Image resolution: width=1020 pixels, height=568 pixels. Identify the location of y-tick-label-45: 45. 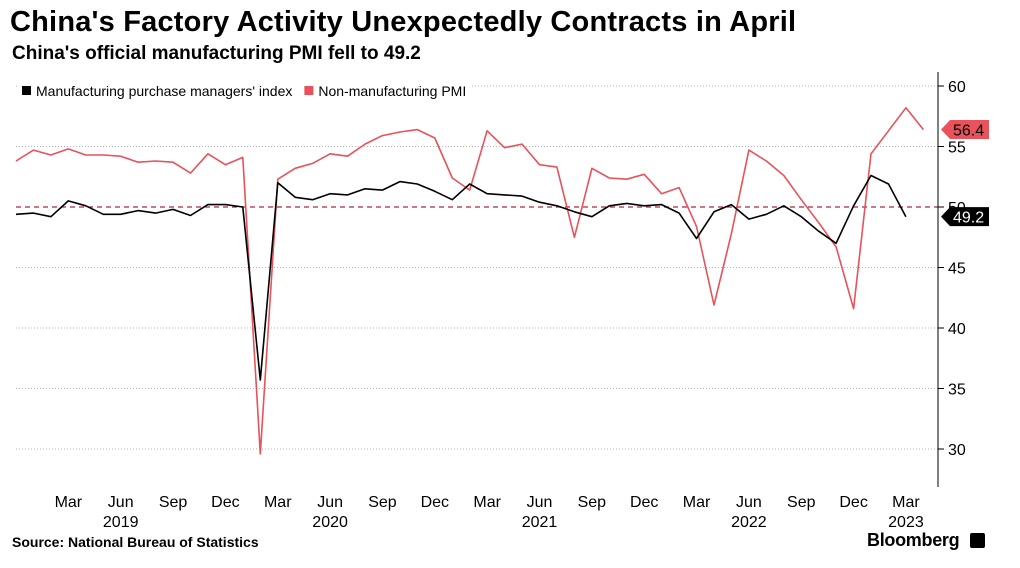
(957, 269).